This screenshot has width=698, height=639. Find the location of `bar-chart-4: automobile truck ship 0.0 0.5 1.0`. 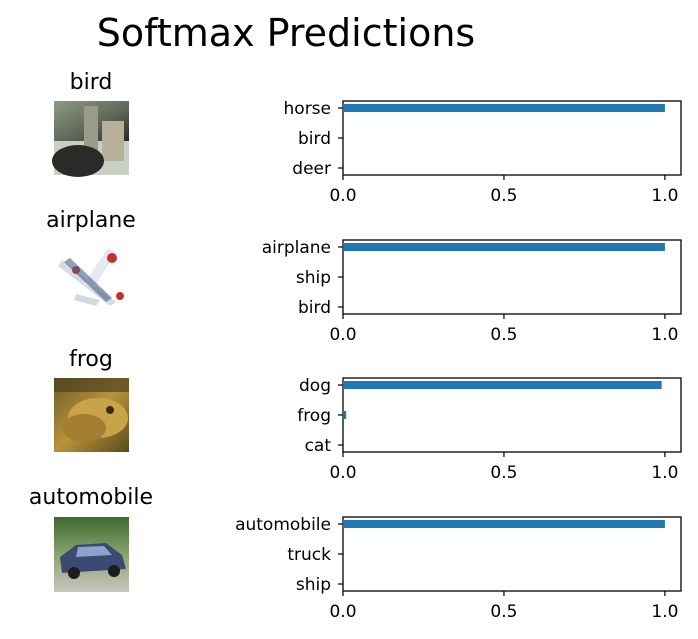

bar-chart-4: automobile truck ship 0.0 0.5 1.0 is located at coordinates (458, 568).